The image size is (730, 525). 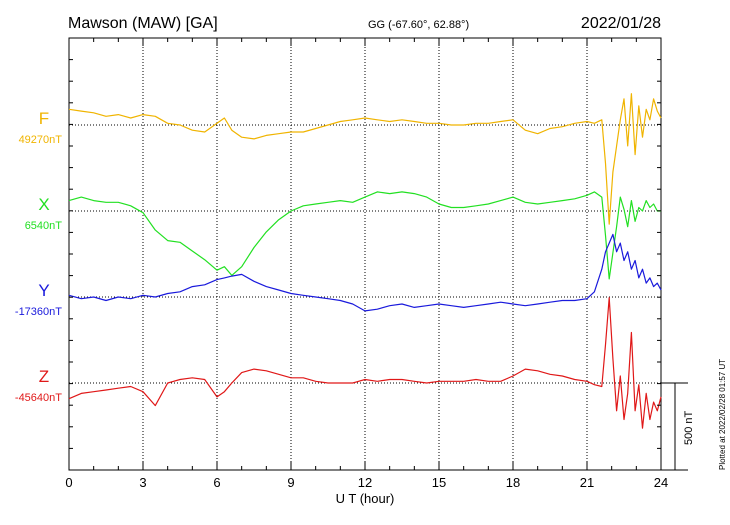 What do you see at coordinates (418, 25) in the screenshot?
I see `coordinates-label: GG (-67.60°, 62.88°)` at bounding box center [418, 25].